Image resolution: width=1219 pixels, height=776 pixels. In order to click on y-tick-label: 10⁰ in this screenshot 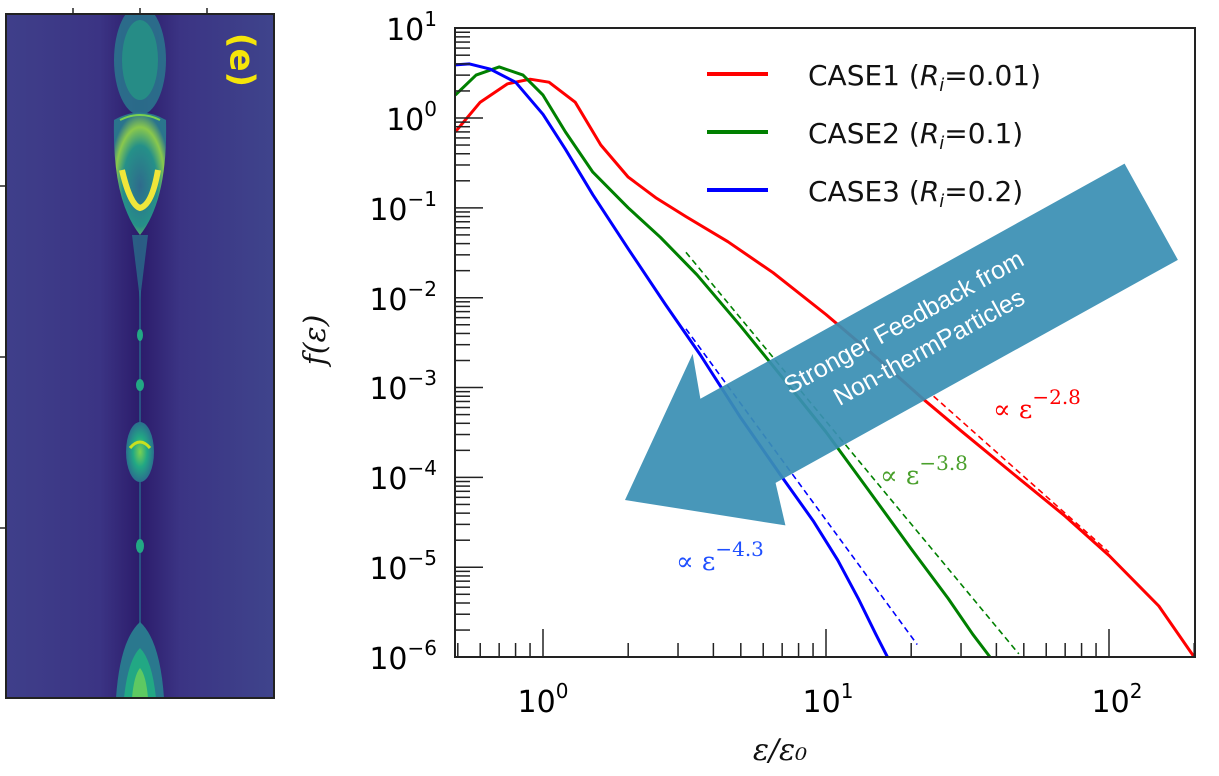, I will do `click(411, 117)`.